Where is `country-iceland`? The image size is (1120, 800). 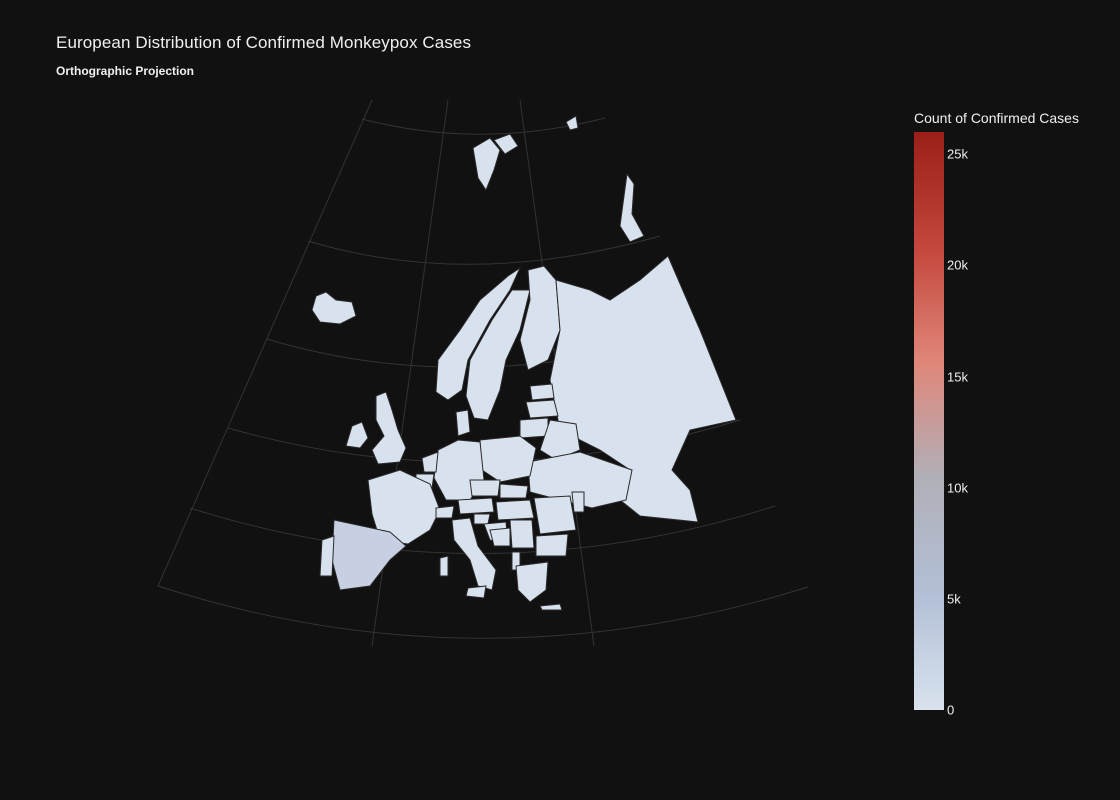 country-iceland is located at coordinates (334, 308).